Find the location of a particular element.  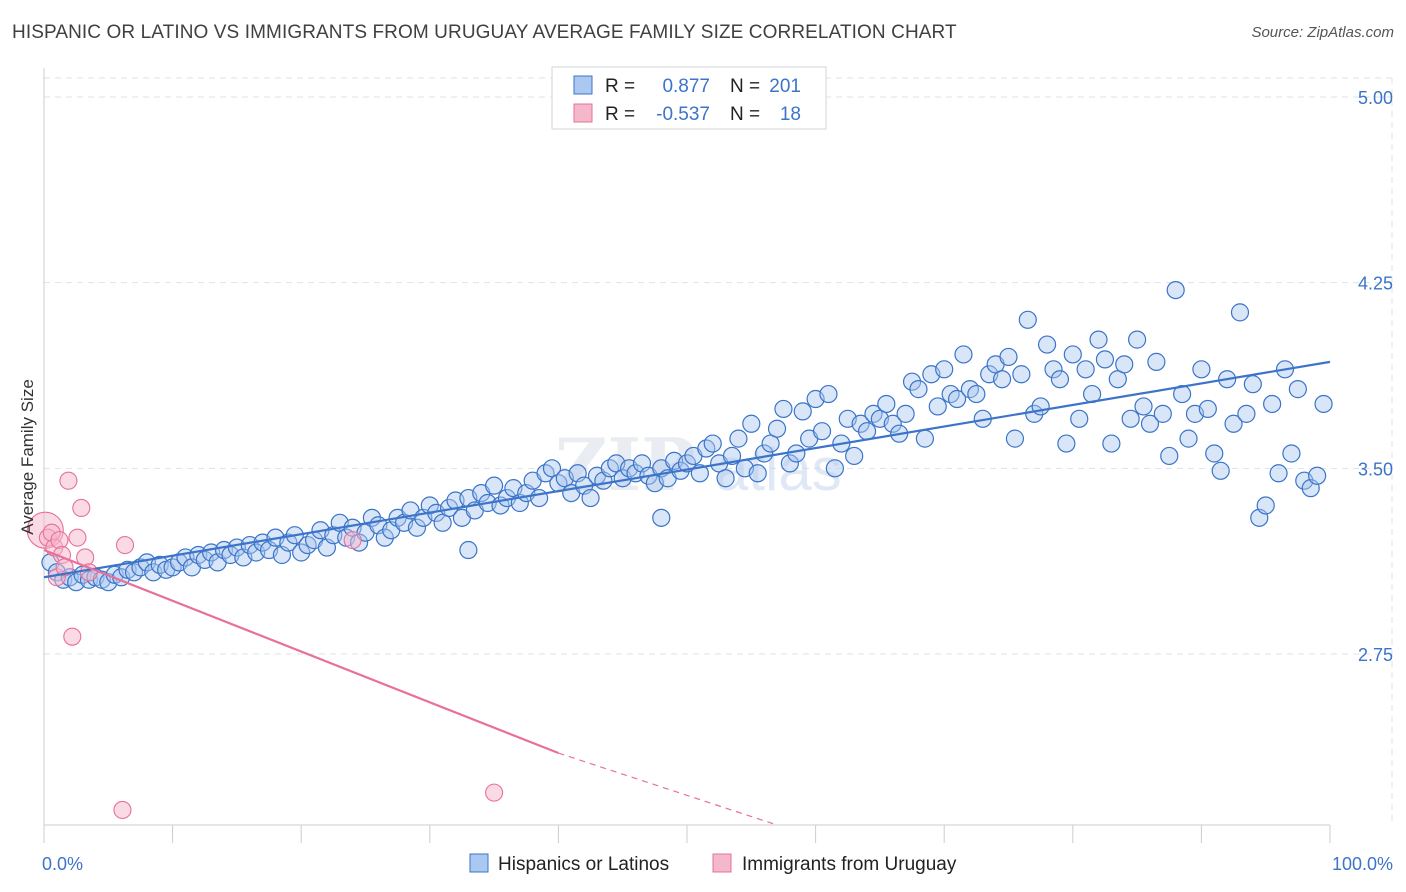

y-tick-label-3: 5.00 is located at coordinates (1375, 98).